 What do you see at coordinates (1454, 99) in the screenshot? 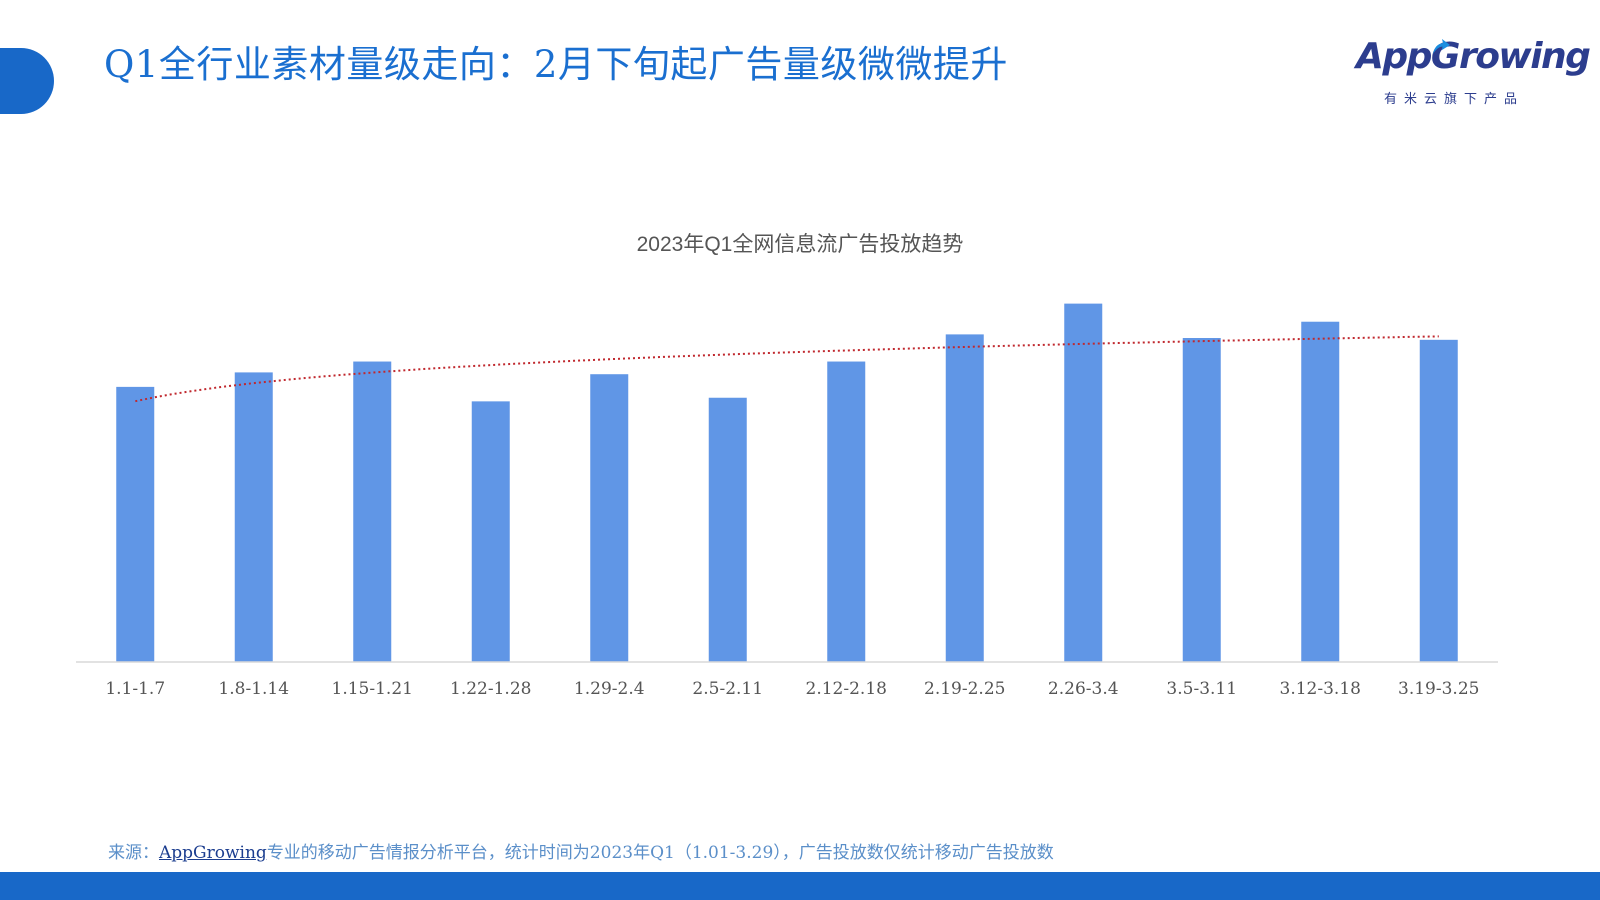
I see `logo-tagline: 有米云旗下产品` at bounding box center [1454, 99].